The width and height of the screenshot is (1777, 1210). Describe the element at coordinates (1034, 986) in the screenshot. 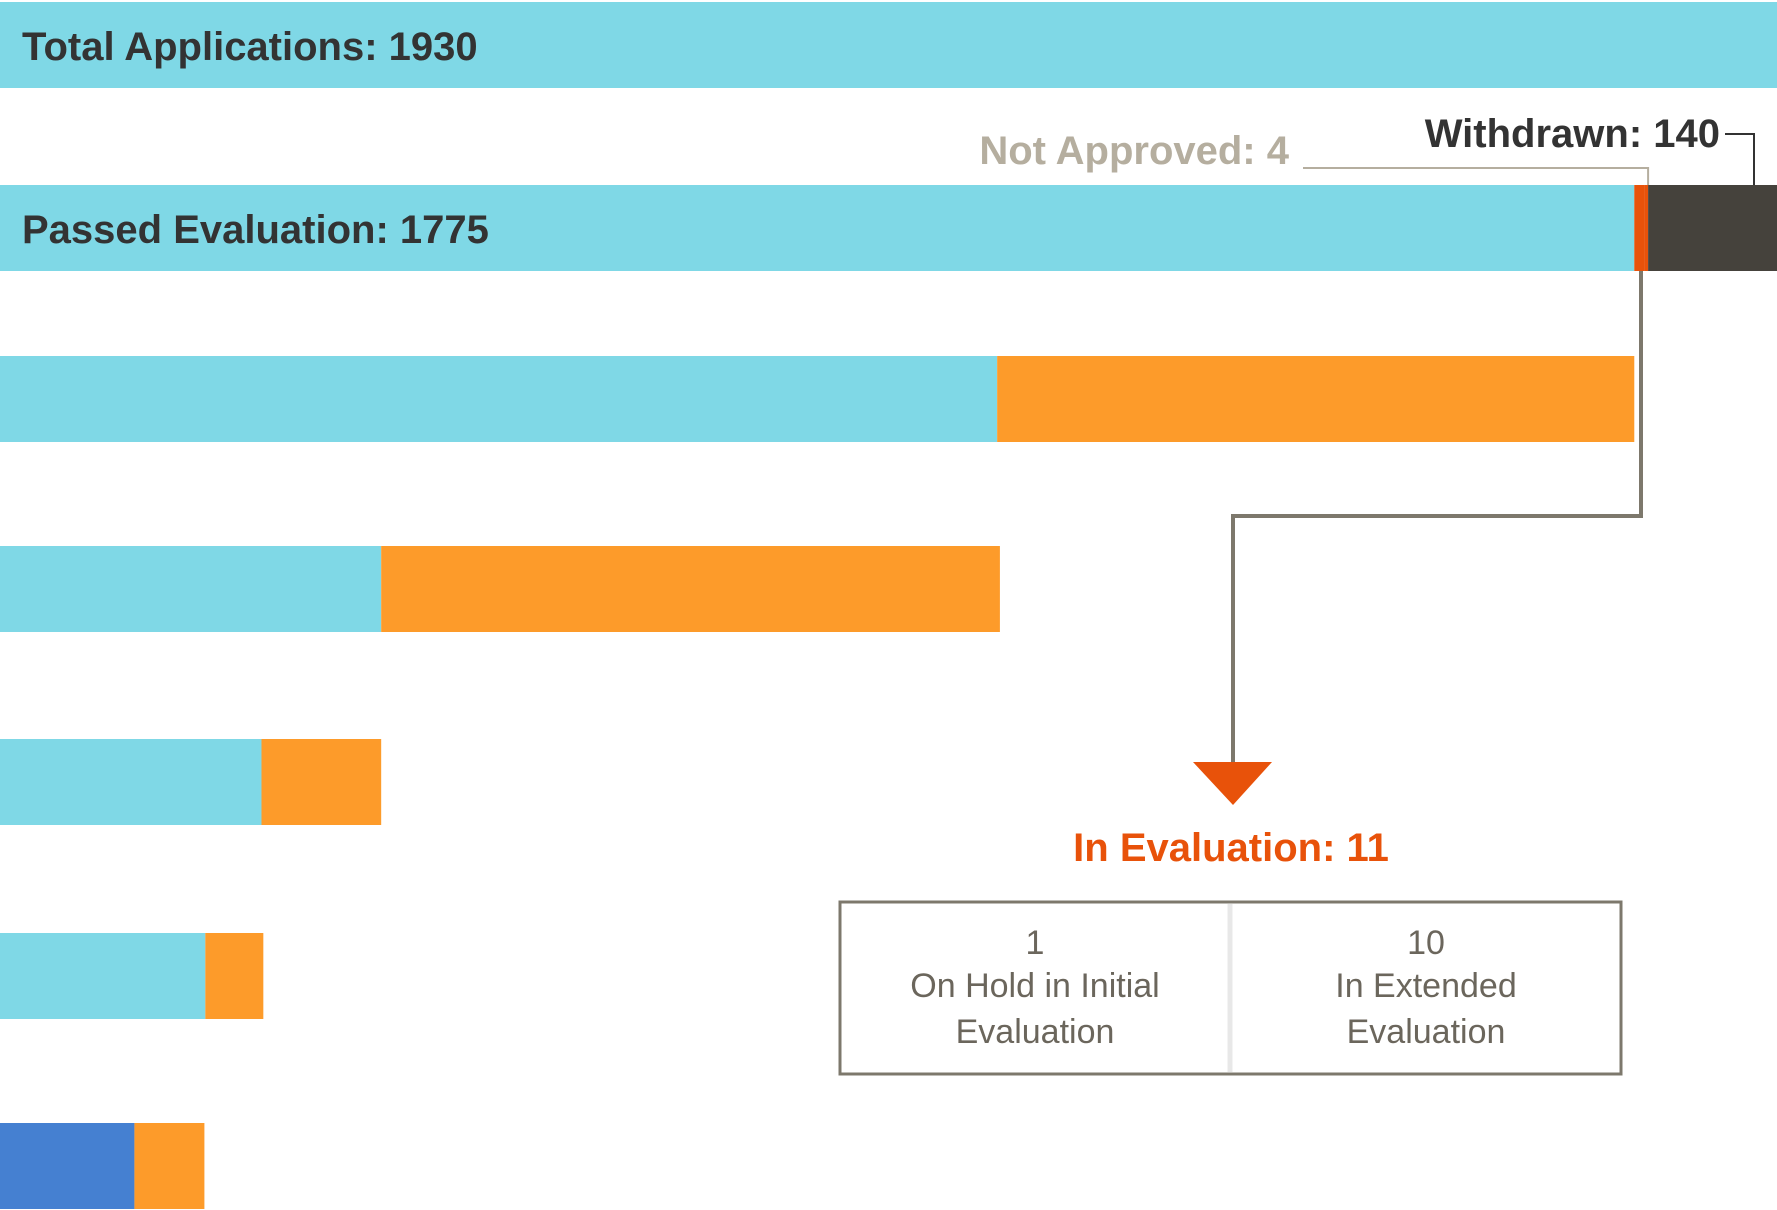

I see `breakdown-label: On Hold in Initial` at that location.